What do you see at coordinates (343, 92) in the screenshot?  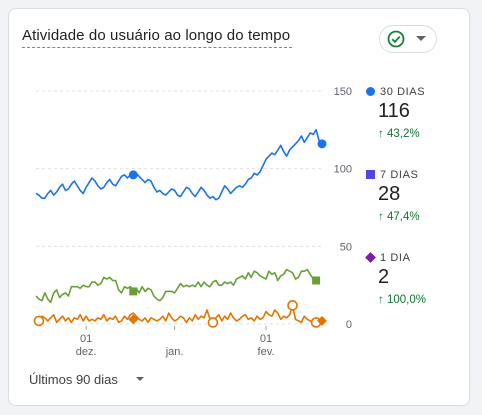 I see `y-tick-label: 150` at bounding box center [343, 92].